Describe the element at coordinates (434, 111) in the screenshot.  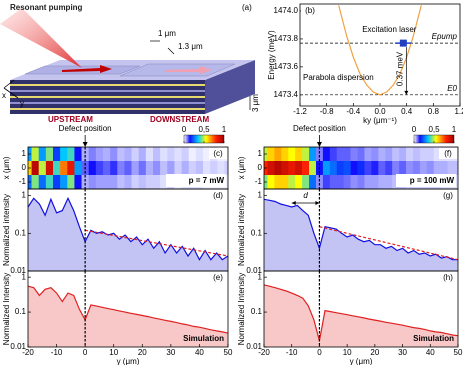
I see `x-tick-label: 0.8` at that location.